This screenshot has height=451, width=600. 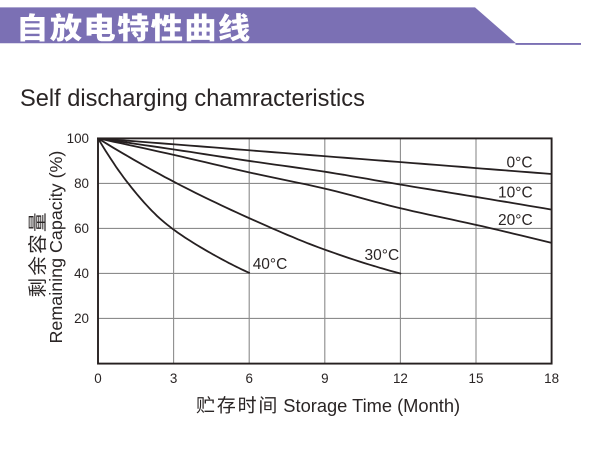 I want to click on svg-text: 30°C, so click(x=382, y=255).